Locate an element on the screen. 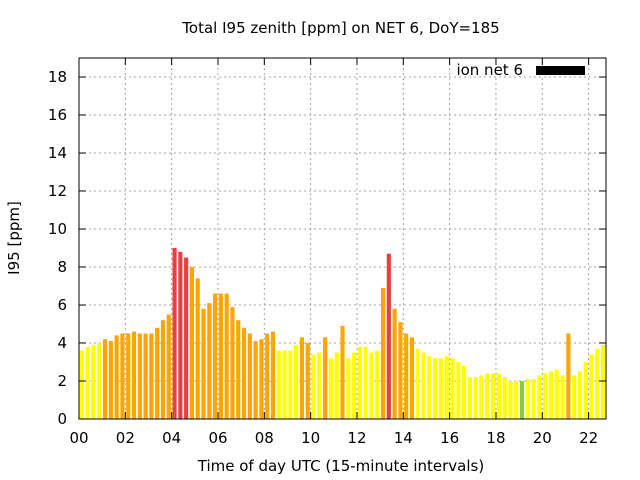  x-tick-label: 12 is located at coordinates (356, 438).